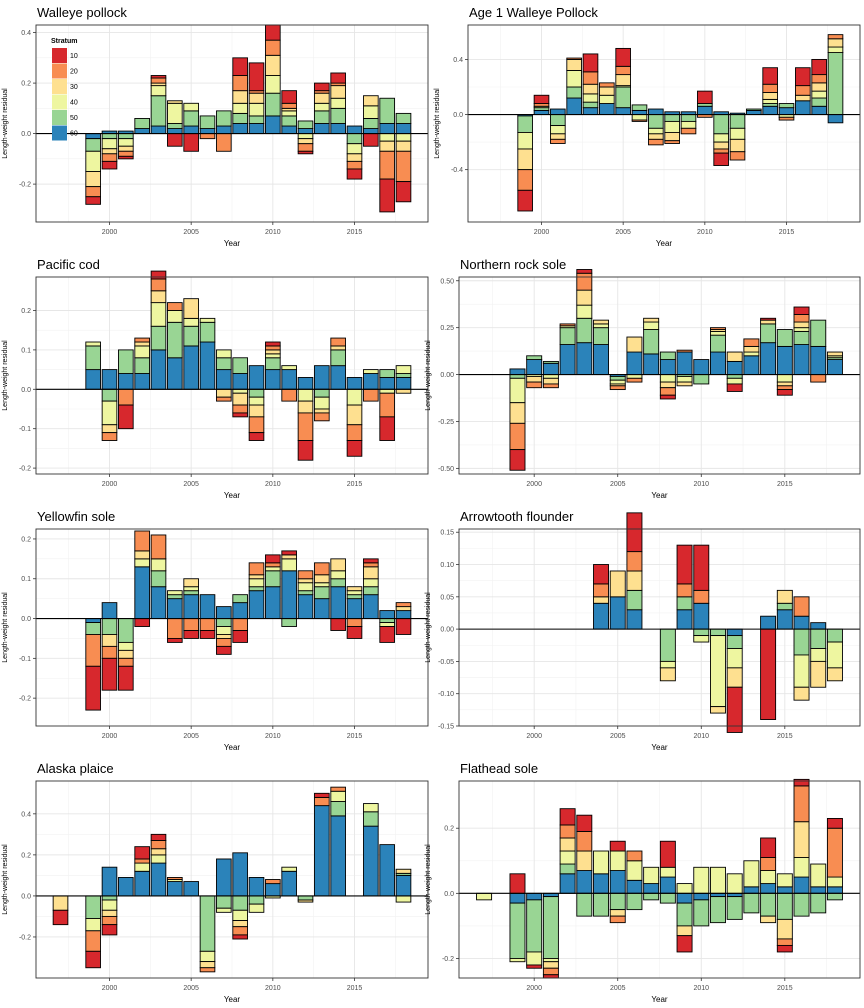 The width and height of the screenshot is (864, 1008). Describe the element at coordinates (428, 375) in the screenshot. I see `y-axis-title: Length-weight residual` at that location.